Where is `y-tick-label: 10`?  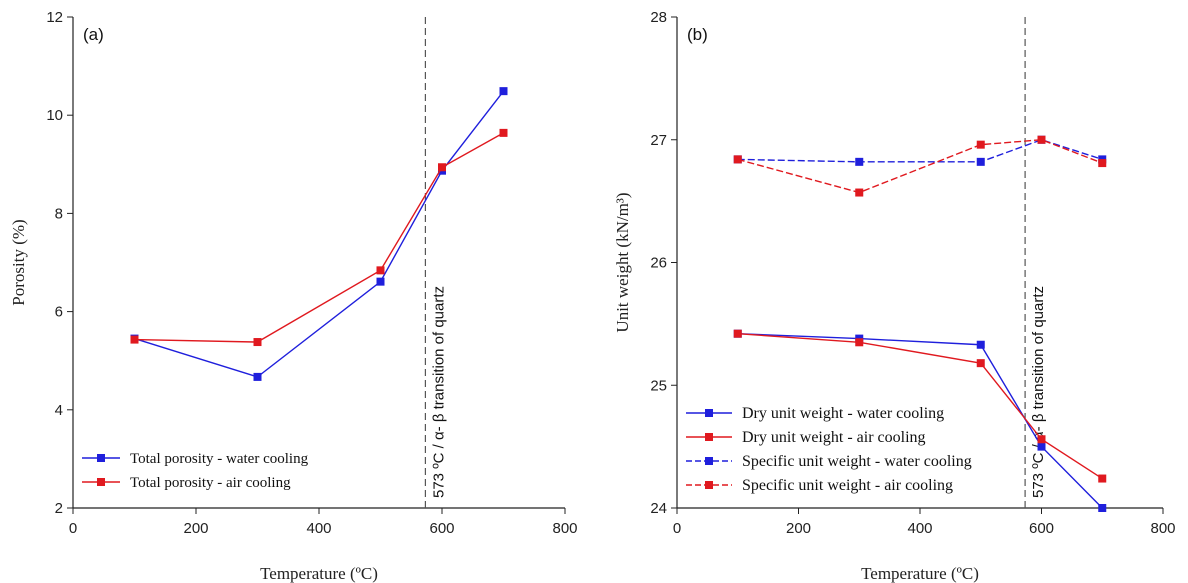
y-tick-label: 10 is located at coordinates (54, 115).